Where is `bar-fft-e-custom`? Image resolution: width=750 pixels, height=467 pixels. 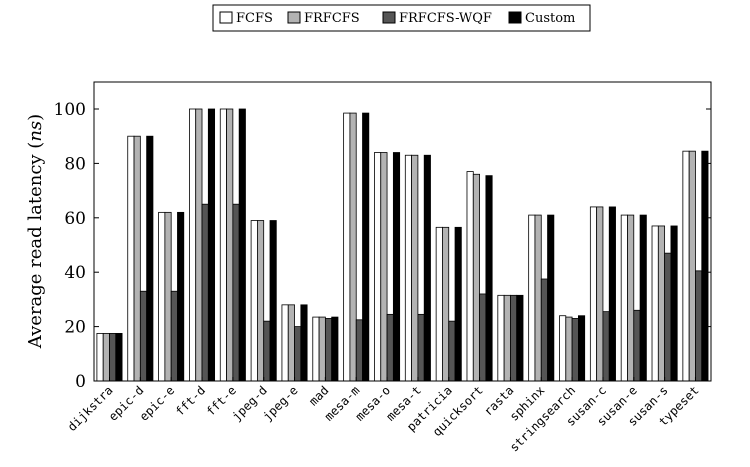
bar-fft-e-custom is located at coordinates (242, 245).